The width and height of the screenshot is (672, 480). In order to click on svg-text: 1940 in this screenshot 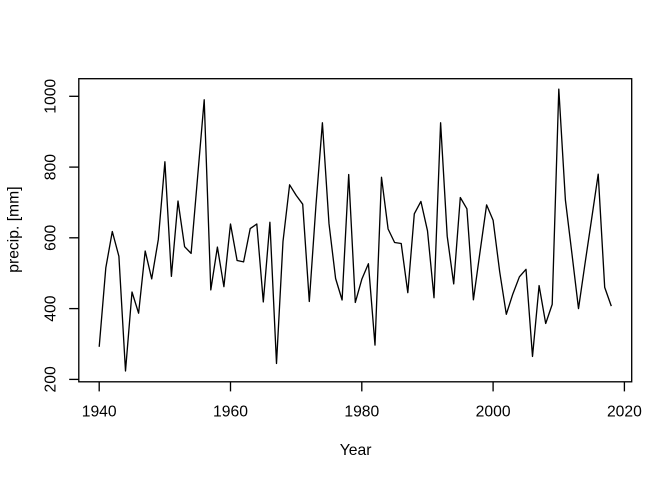, I will do `click(99, 412)`.